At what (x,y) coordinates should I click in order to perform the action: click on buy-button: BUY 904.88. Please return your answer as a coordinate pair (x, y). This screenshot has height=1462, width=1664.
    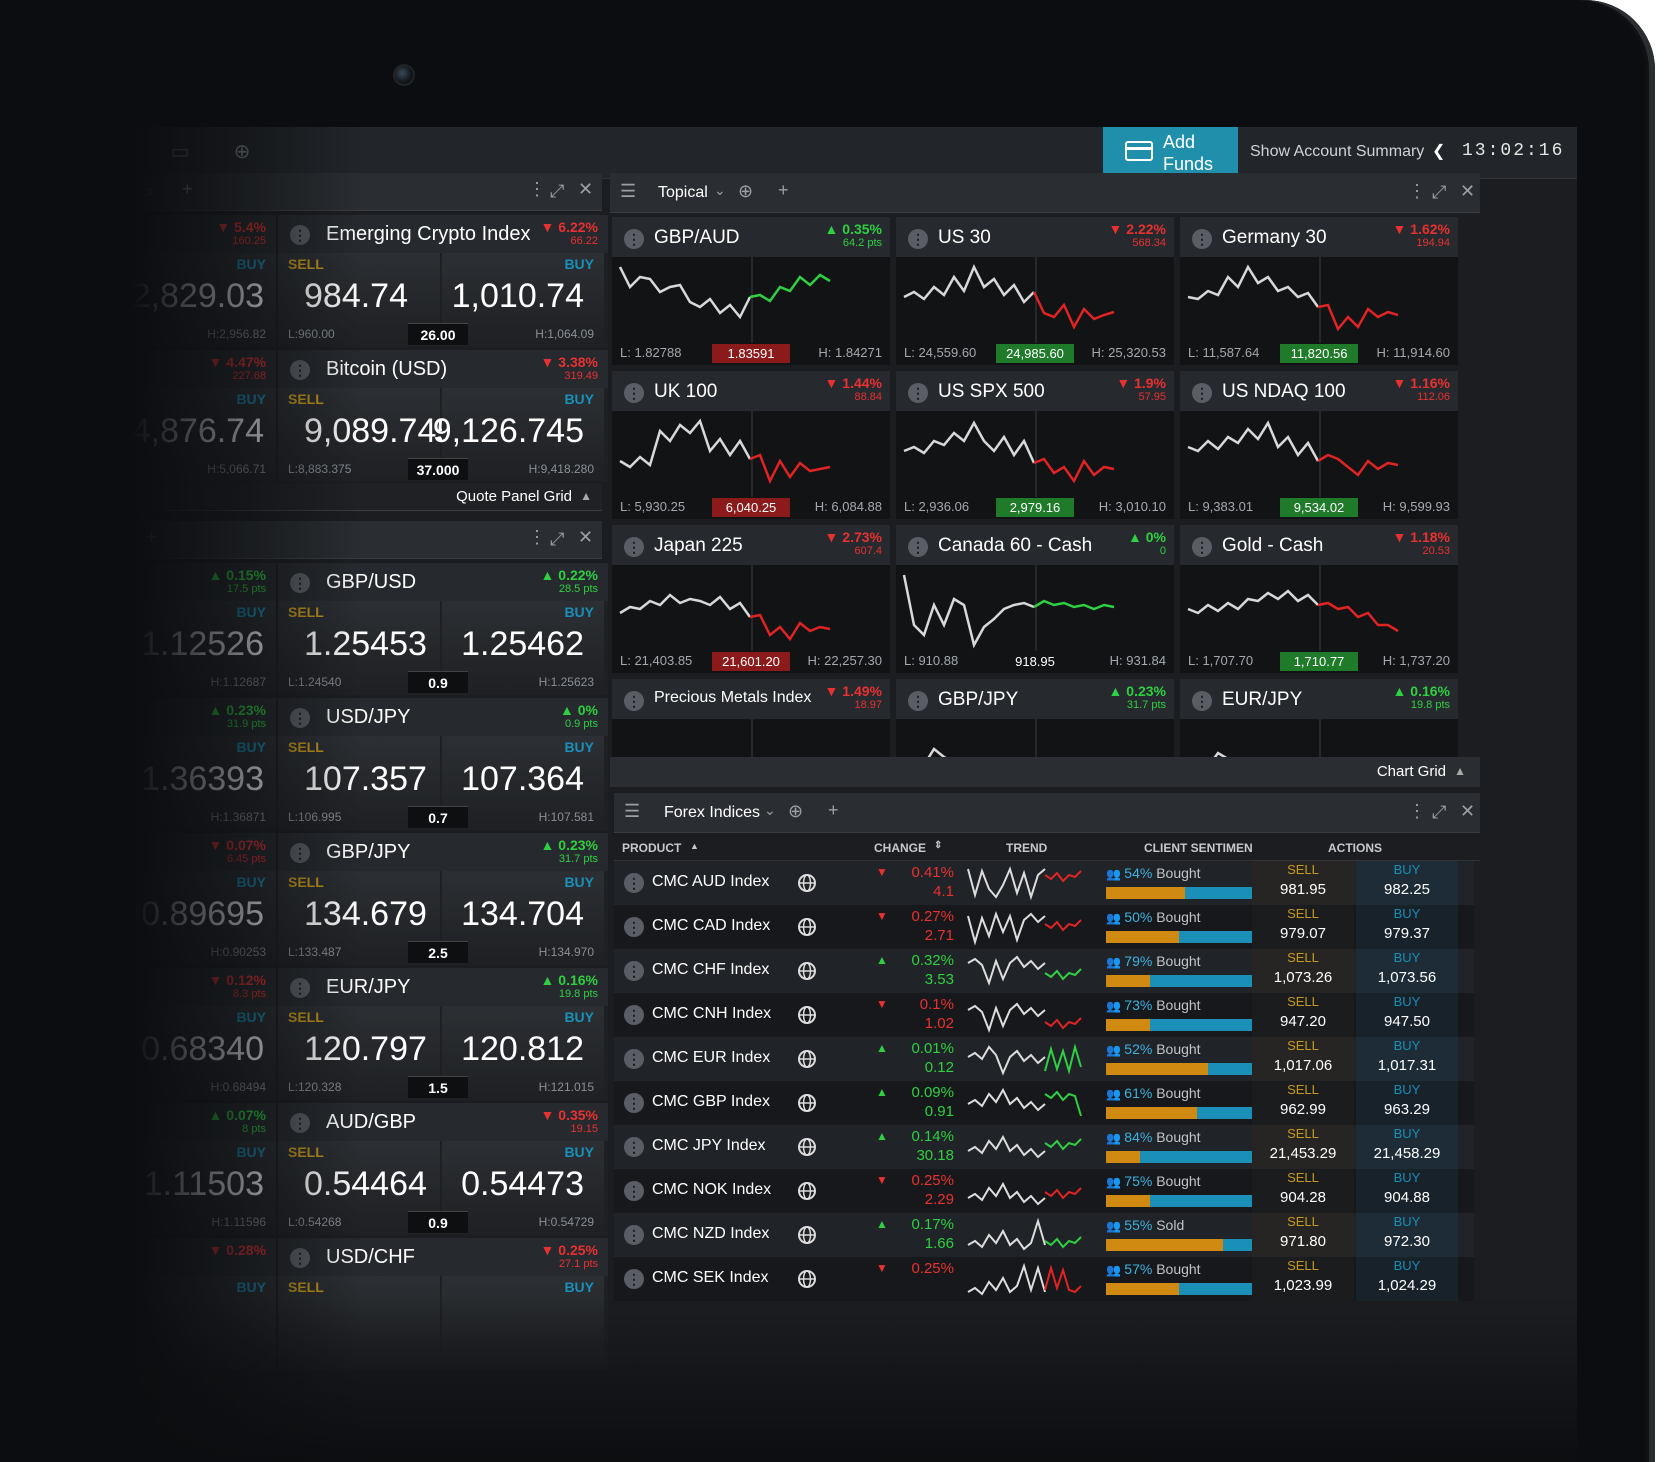
    Looking at the image, I should click on (1407, 1191).